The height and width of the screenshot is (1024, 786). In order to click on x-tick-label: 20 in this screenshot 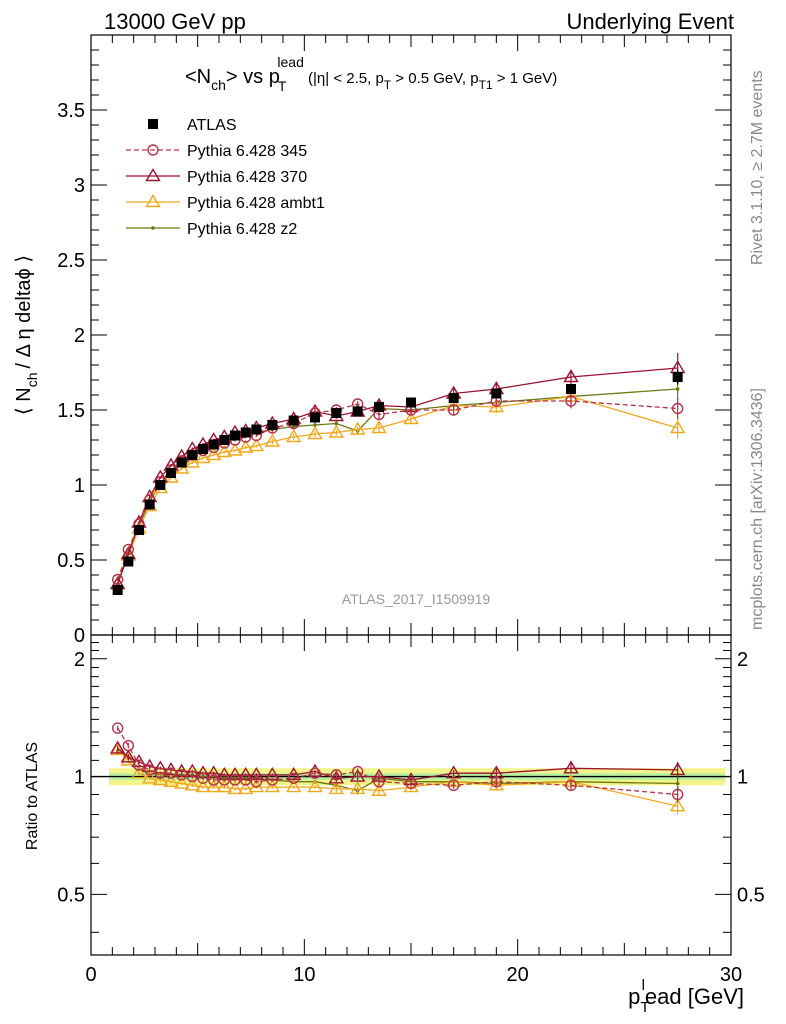, I will do `click(518, 975)`.